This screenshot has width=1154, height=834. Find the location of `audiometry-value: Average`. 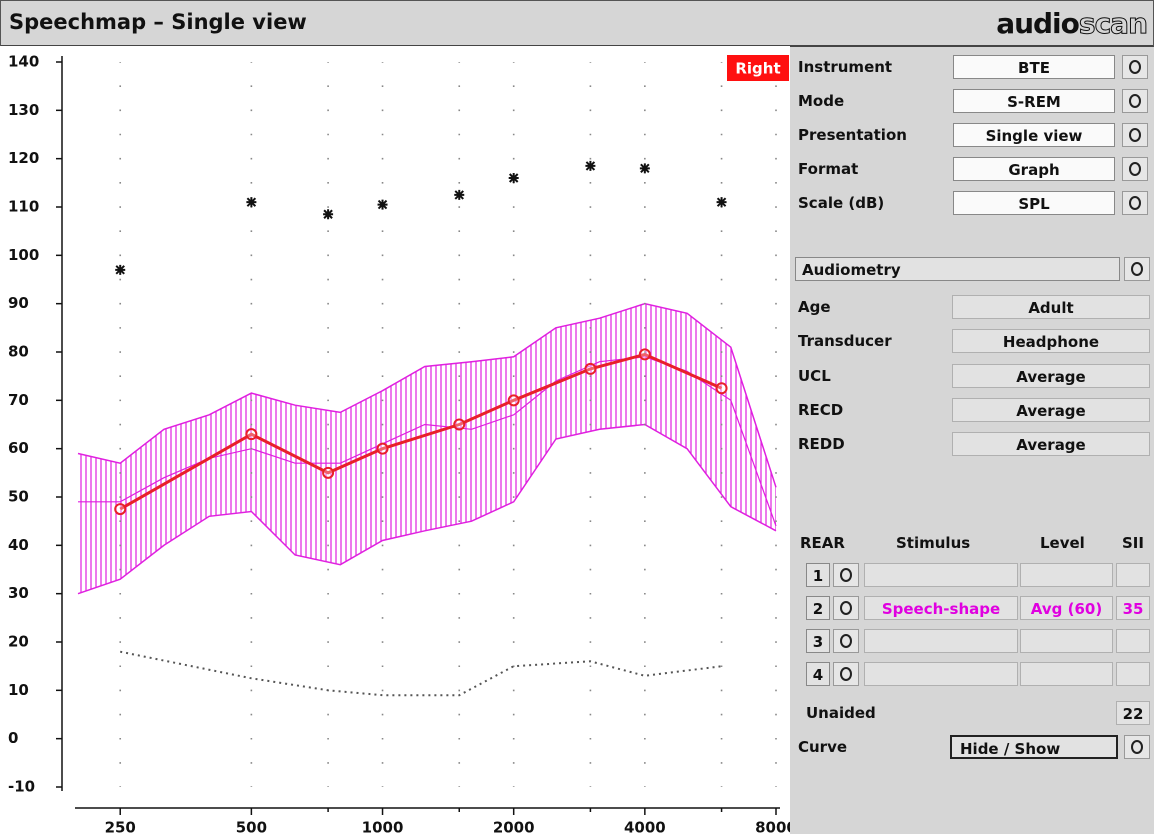

audiometry-value: Average is located at coordinates (1051, 410).